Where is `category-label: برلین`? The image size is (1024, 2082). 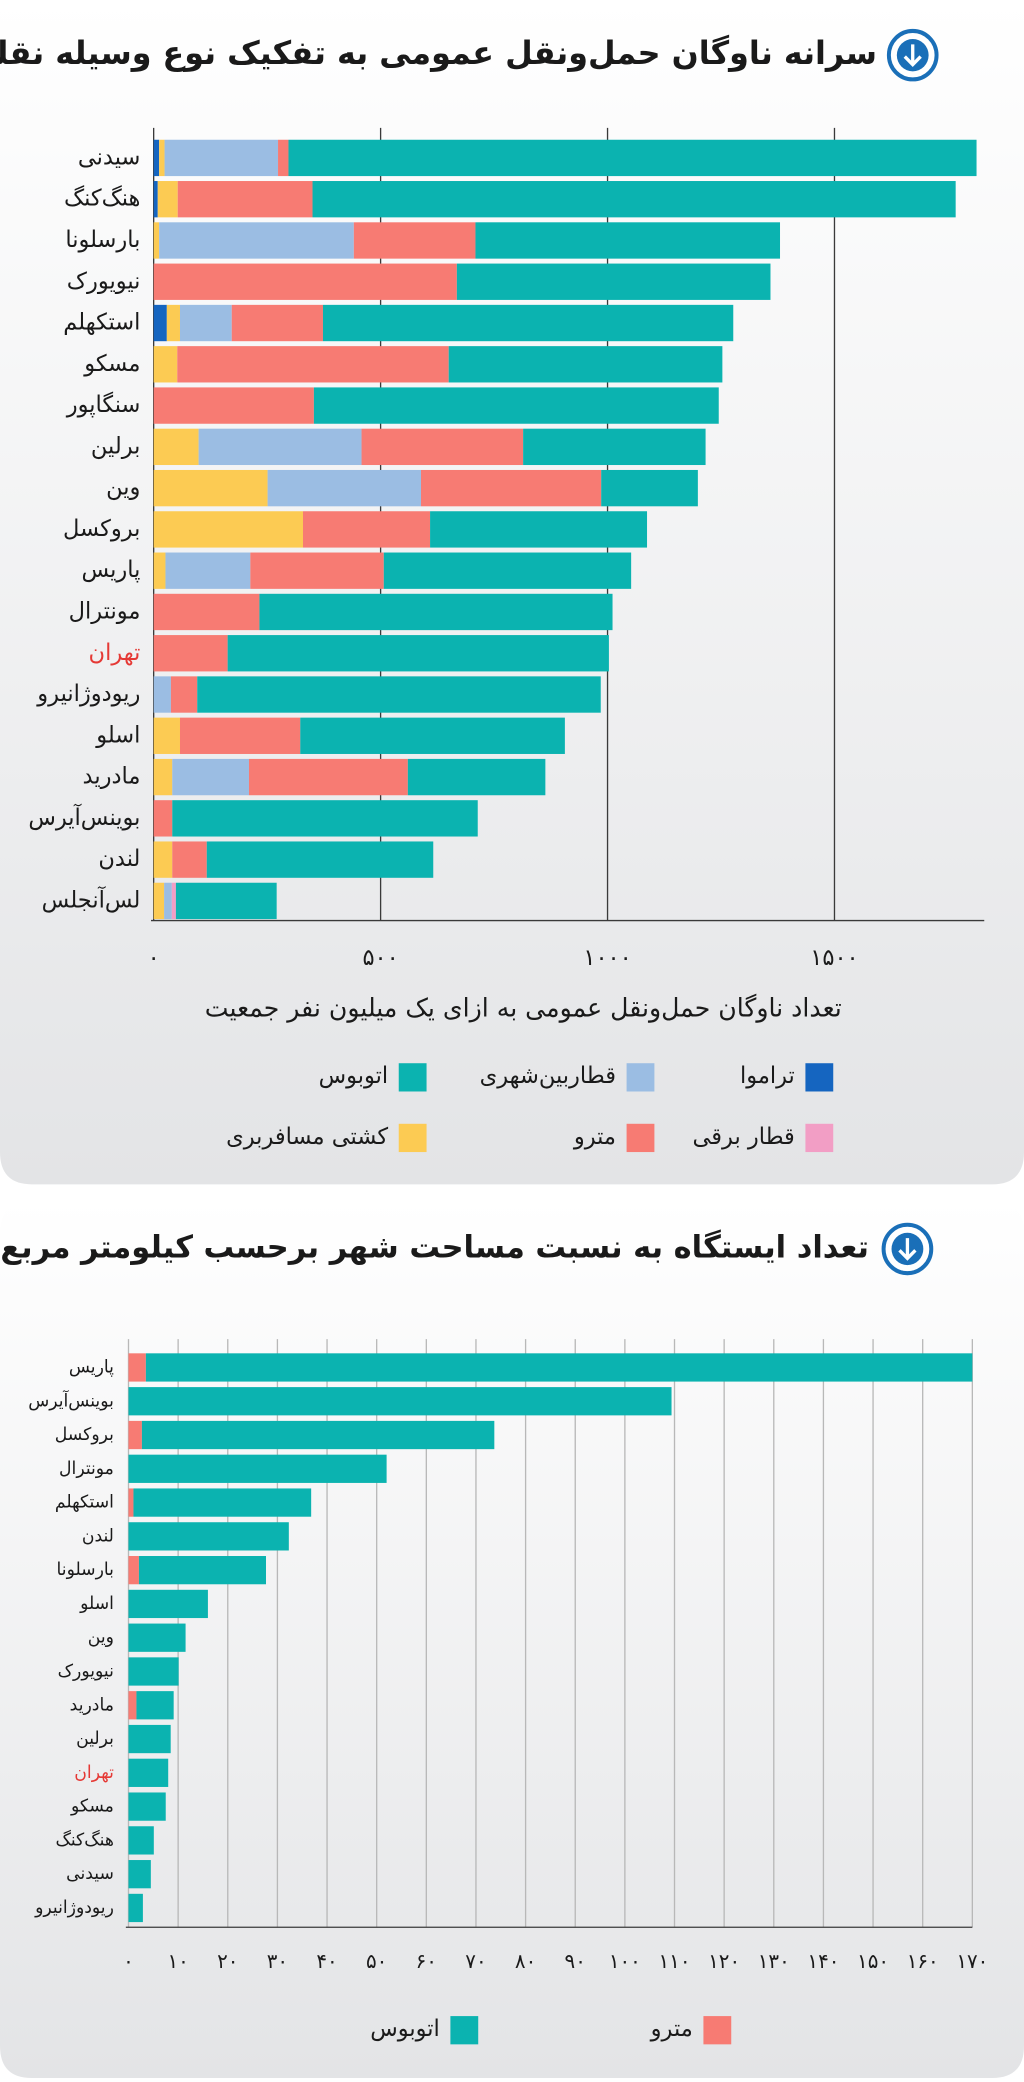
category-label: برلین is located at coordinates (115, 446).